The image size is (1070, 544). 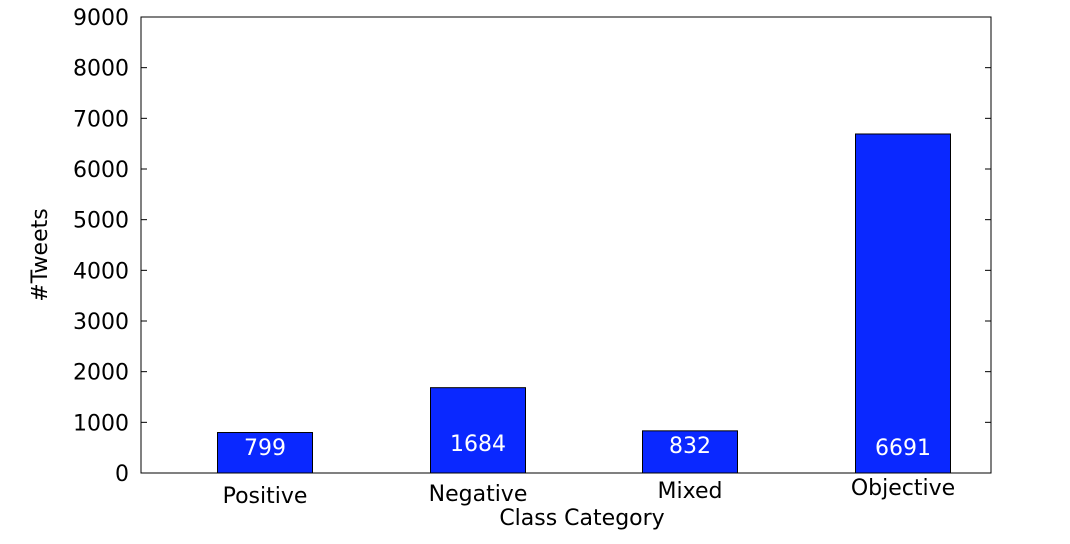 What do you see at coordinates (690, 491) in the screenshot?
I see `x-tick-label: Mixed` at bounding box center [690, 491].